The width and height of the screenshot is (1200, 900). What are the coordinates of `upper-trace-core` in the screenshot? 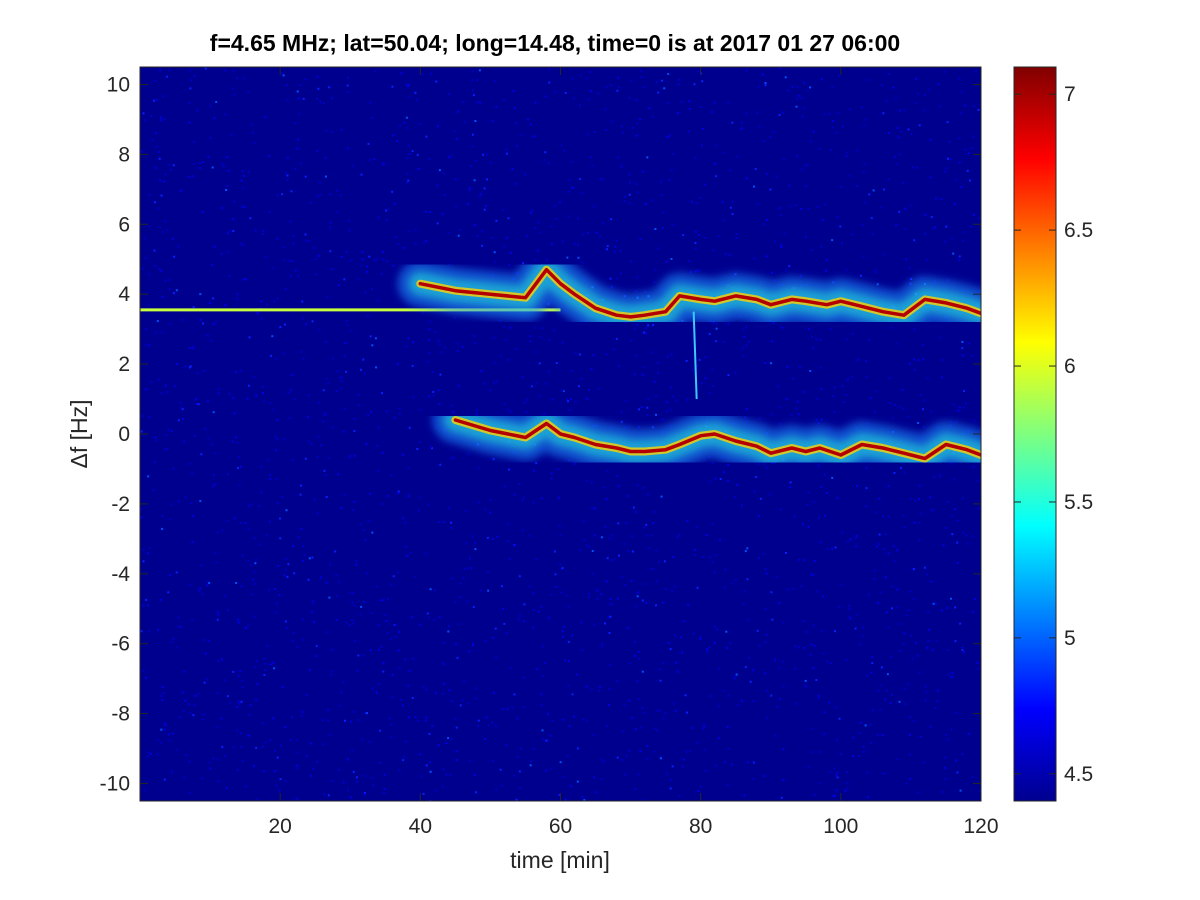 It's located at (699, 293).